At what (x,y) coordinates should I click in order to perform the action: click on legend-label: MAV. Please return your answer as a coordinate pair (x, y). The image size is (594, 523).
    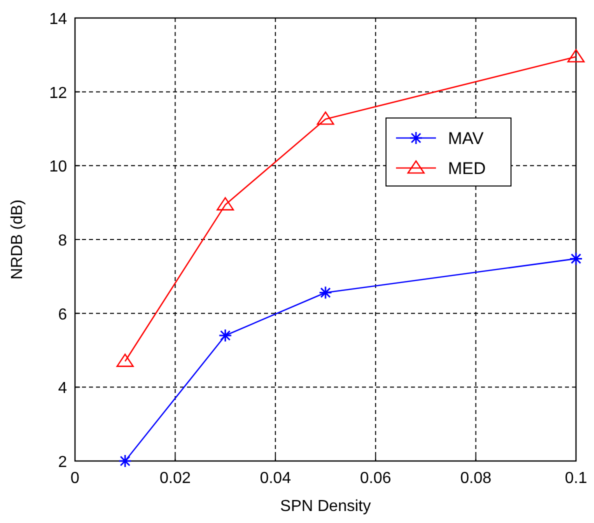
    Looking at the image, I should click on (466, 138).